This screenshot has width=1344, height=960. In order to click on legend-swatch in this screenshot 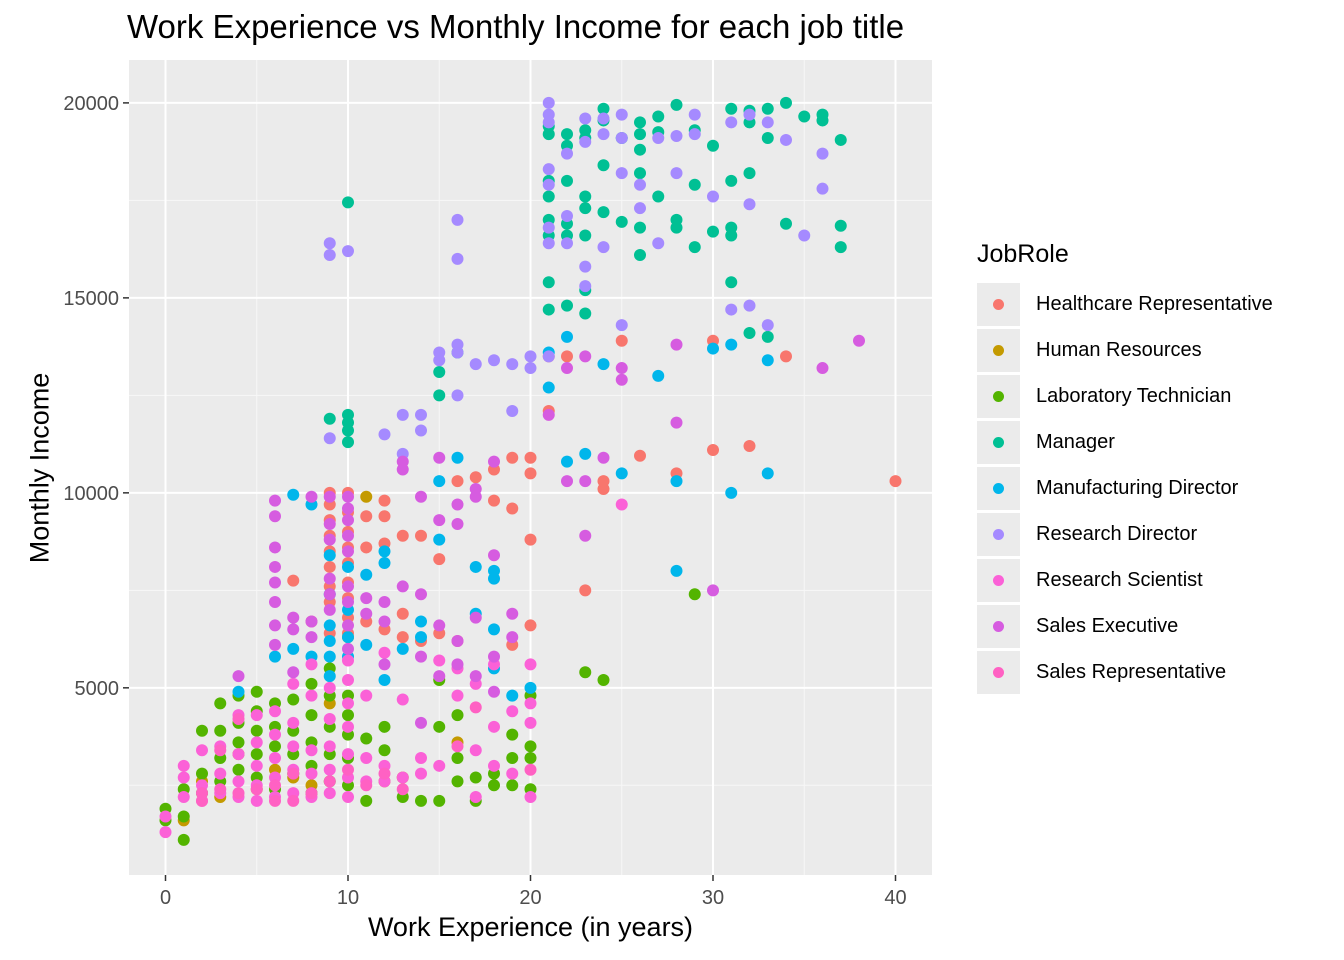, I will do `click(998, 304)`.